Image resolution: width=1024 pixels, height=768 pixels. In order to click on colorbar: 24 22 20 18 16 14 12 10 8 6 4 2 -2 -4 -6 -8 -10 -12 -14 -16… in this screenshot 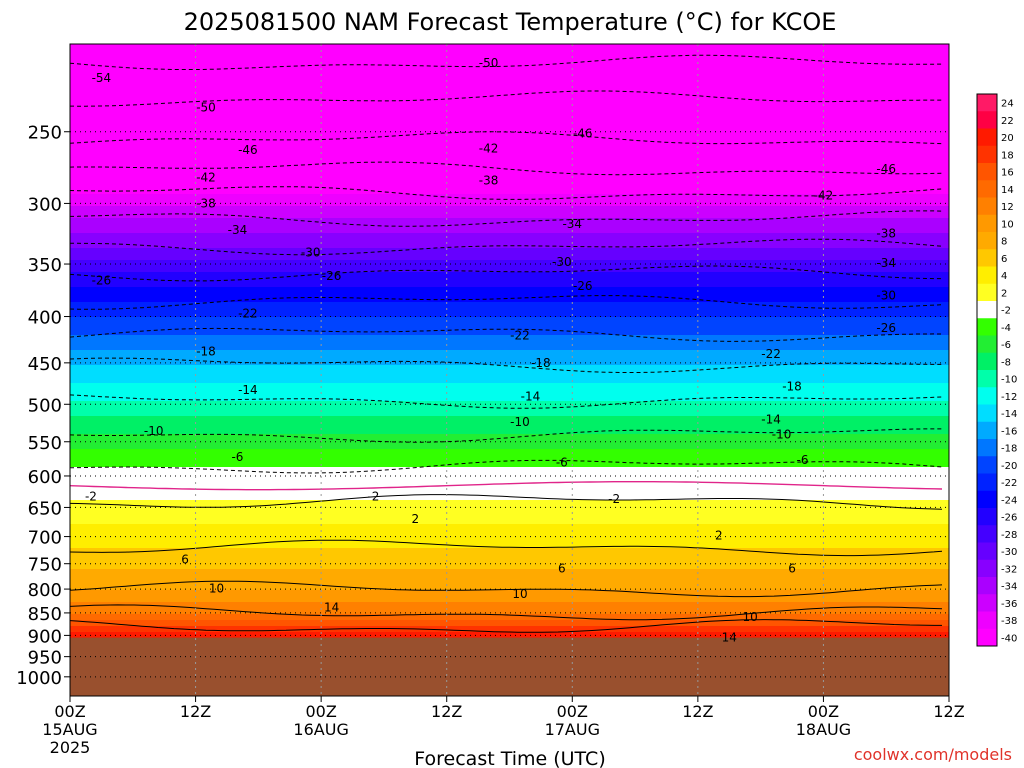, I will do `click(996, 370)`.